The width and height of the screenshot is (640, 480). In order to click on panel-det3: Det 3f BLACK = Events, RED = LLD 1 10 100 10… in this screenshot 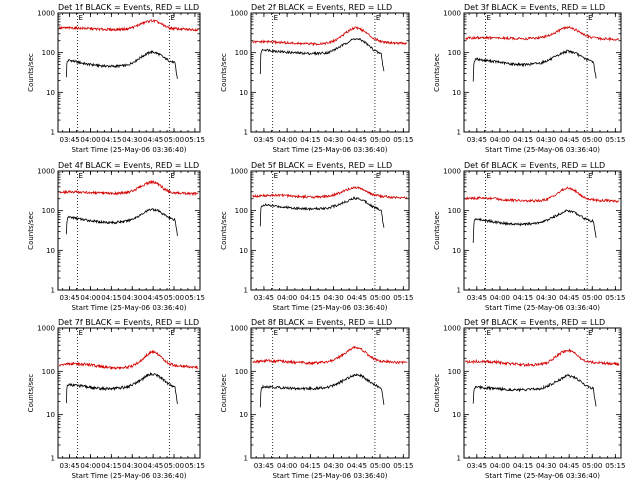, I will do `click(529, 78)`.